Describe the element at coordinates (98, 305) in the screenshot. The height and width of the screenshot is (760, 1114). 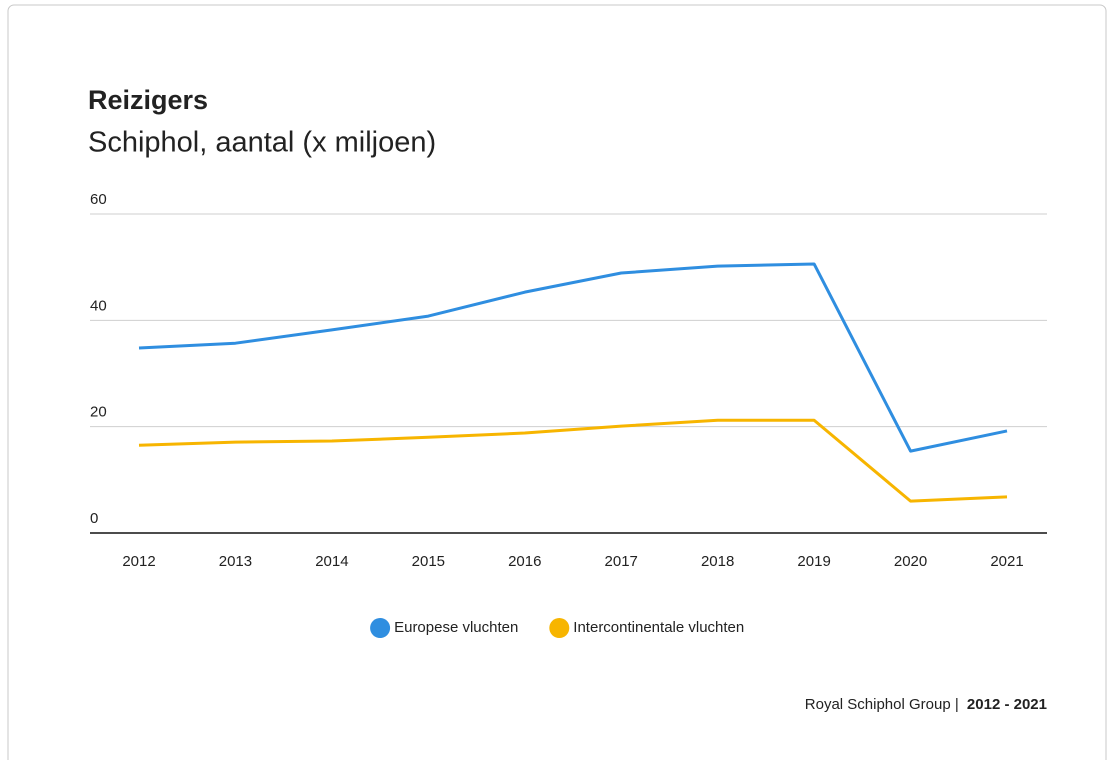
I see `y-tick-label: 40` at that location.